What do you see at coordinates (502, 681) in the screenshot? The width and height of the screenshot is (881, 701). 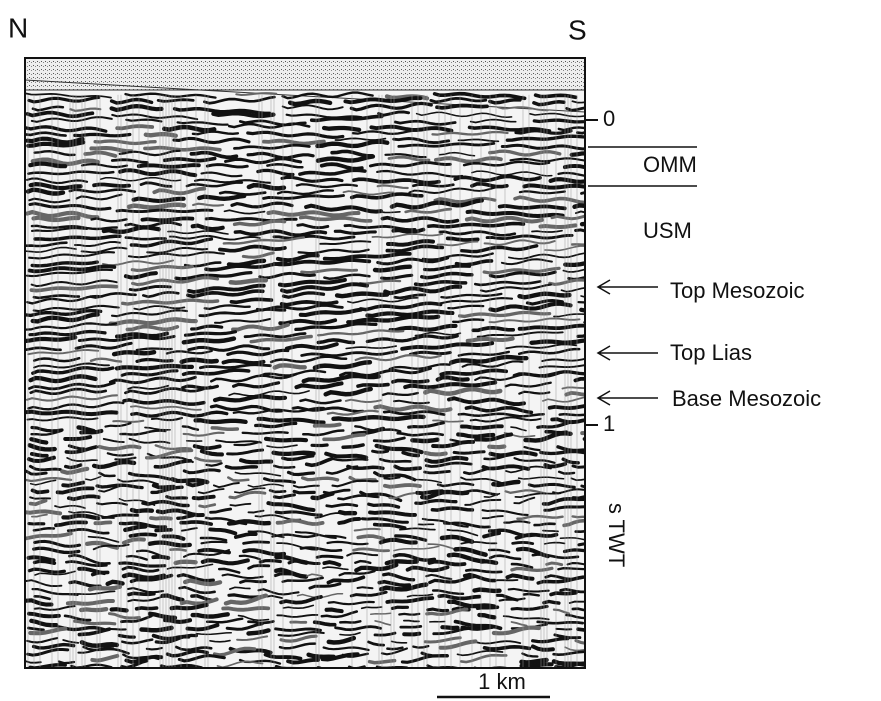 I see `scale-bar-label: 1 km` at bounding box center [502, 681].